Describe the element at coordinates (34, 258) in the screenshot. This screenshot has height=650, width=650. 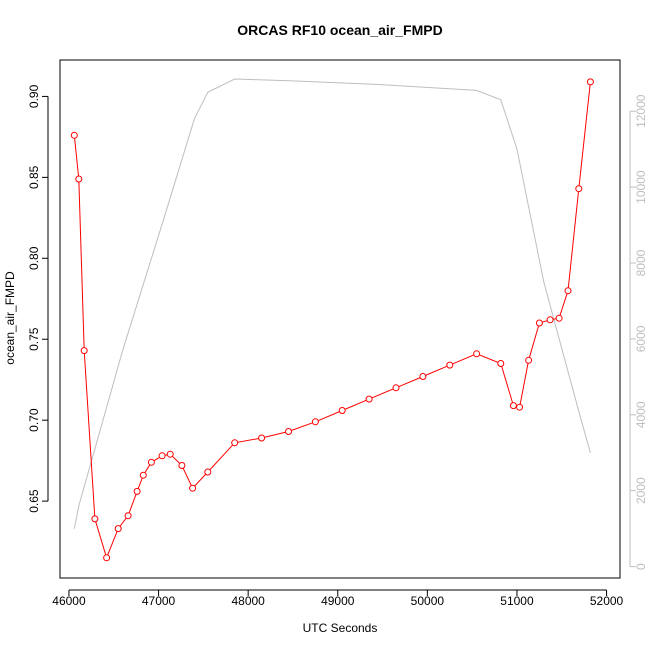
I see `y-tick-label: 0.80` at that location.